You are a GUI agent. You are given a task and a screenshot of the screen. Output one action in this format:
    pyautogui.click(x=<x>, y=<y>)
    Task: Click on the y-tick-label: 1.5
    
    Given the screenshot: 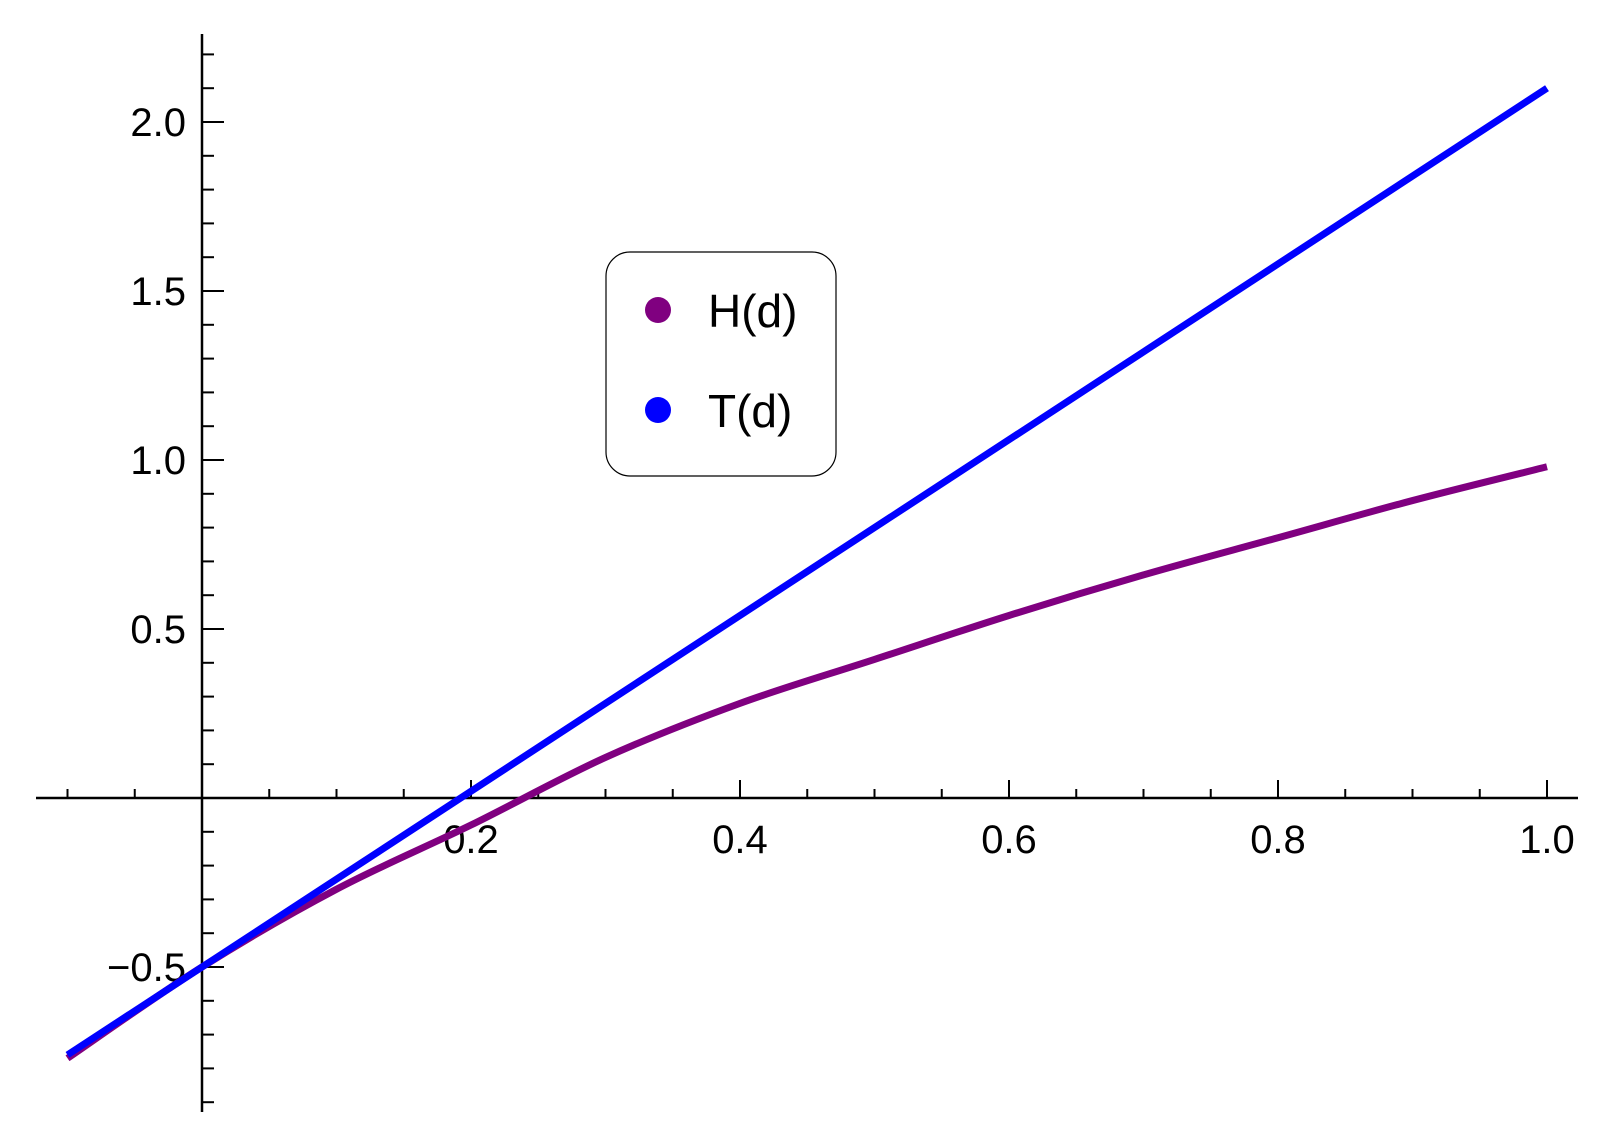 What is the action you would take?
    pyautogui.click(x=158, y=292)
    